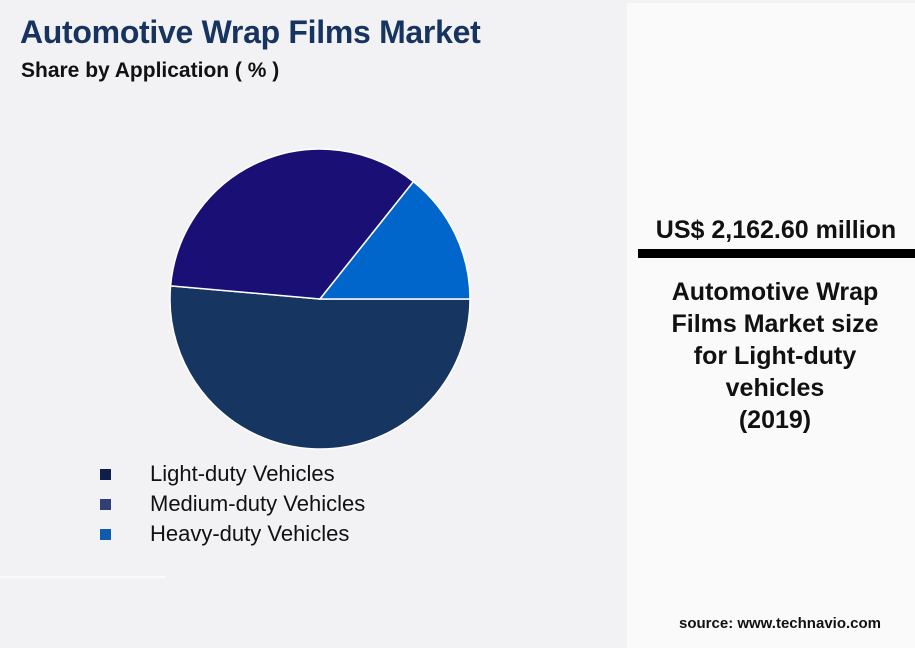 The image size is (915, 648). What do you see at coordinates (258, 503) in the screenshot?
I see `legend-label: Medium-duty Vehicles` at bounding box center [258, 503].